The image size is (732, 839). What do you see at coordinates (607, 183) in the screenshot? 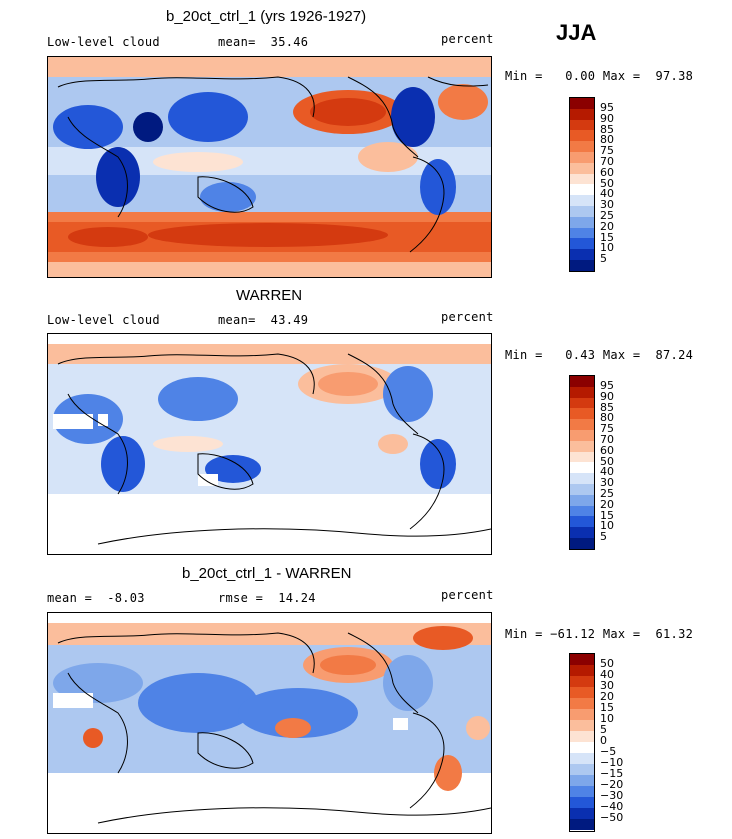
I see `cbar-1-label: 50` at bounding box center [607, 183].